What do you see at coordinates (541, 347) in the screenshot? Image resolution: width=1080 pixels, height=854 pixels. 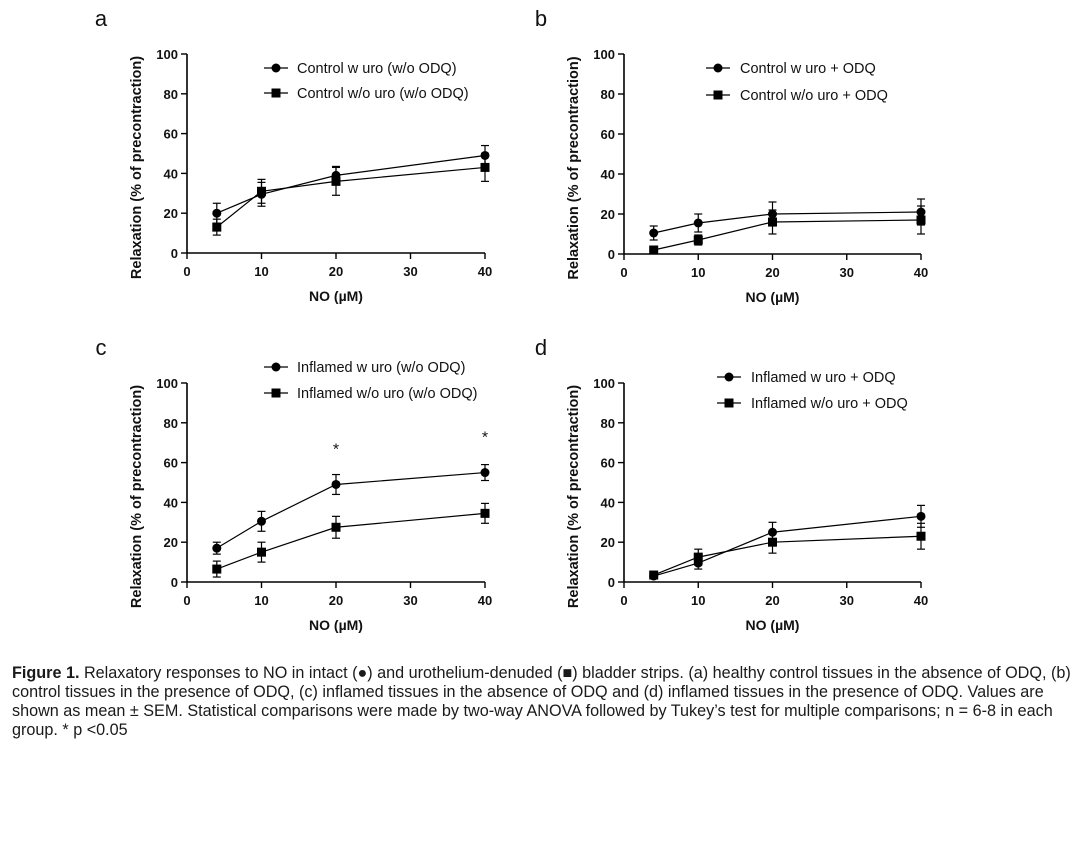 I see `panel-letter: d` at bounding box center [541, 347].